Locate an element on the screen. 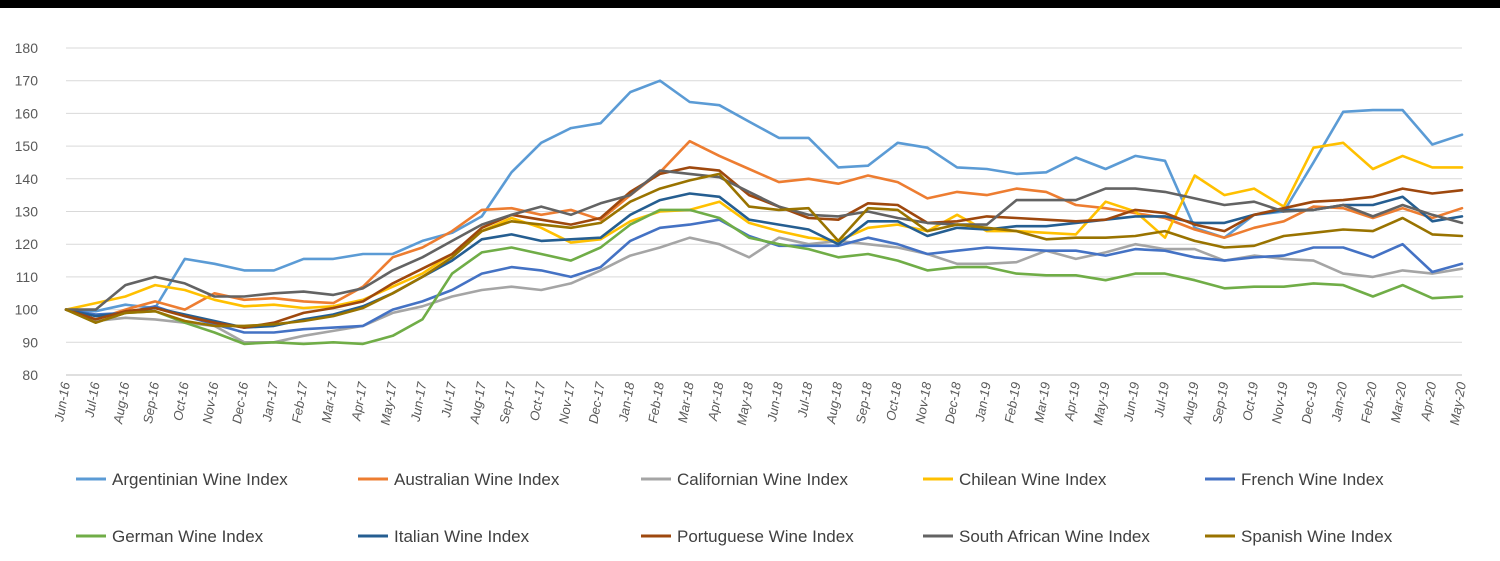 The width and height of the screenshot is (1500, 561). x-tick-label: Jun-17 is located at coordinates (419, 401).